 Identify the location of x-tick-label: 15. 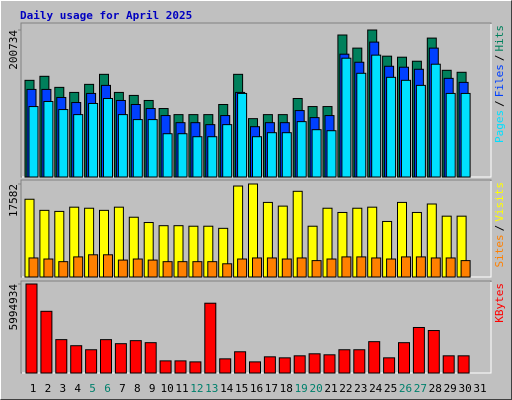
(241, 388).